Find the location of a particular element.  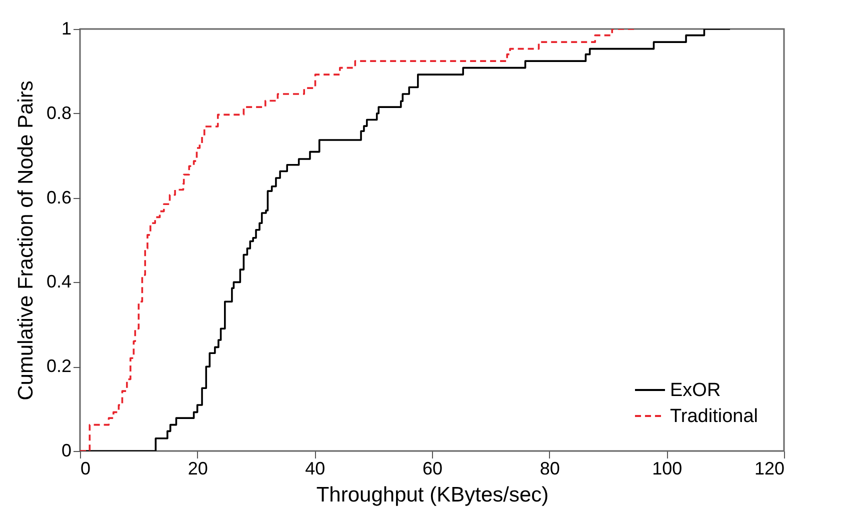

x-tick-label: 20 is located at coordinates (198, 468).